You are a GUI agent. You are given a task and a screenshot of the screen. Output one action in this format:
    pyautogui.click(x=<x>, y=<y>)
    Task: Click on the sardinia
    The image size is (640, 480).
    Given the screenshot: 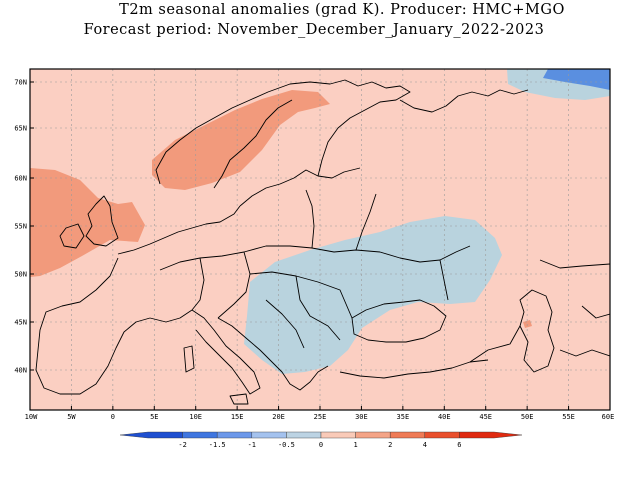 What is the action you would take?
    pyautogui.click(x=189, y=359)
    